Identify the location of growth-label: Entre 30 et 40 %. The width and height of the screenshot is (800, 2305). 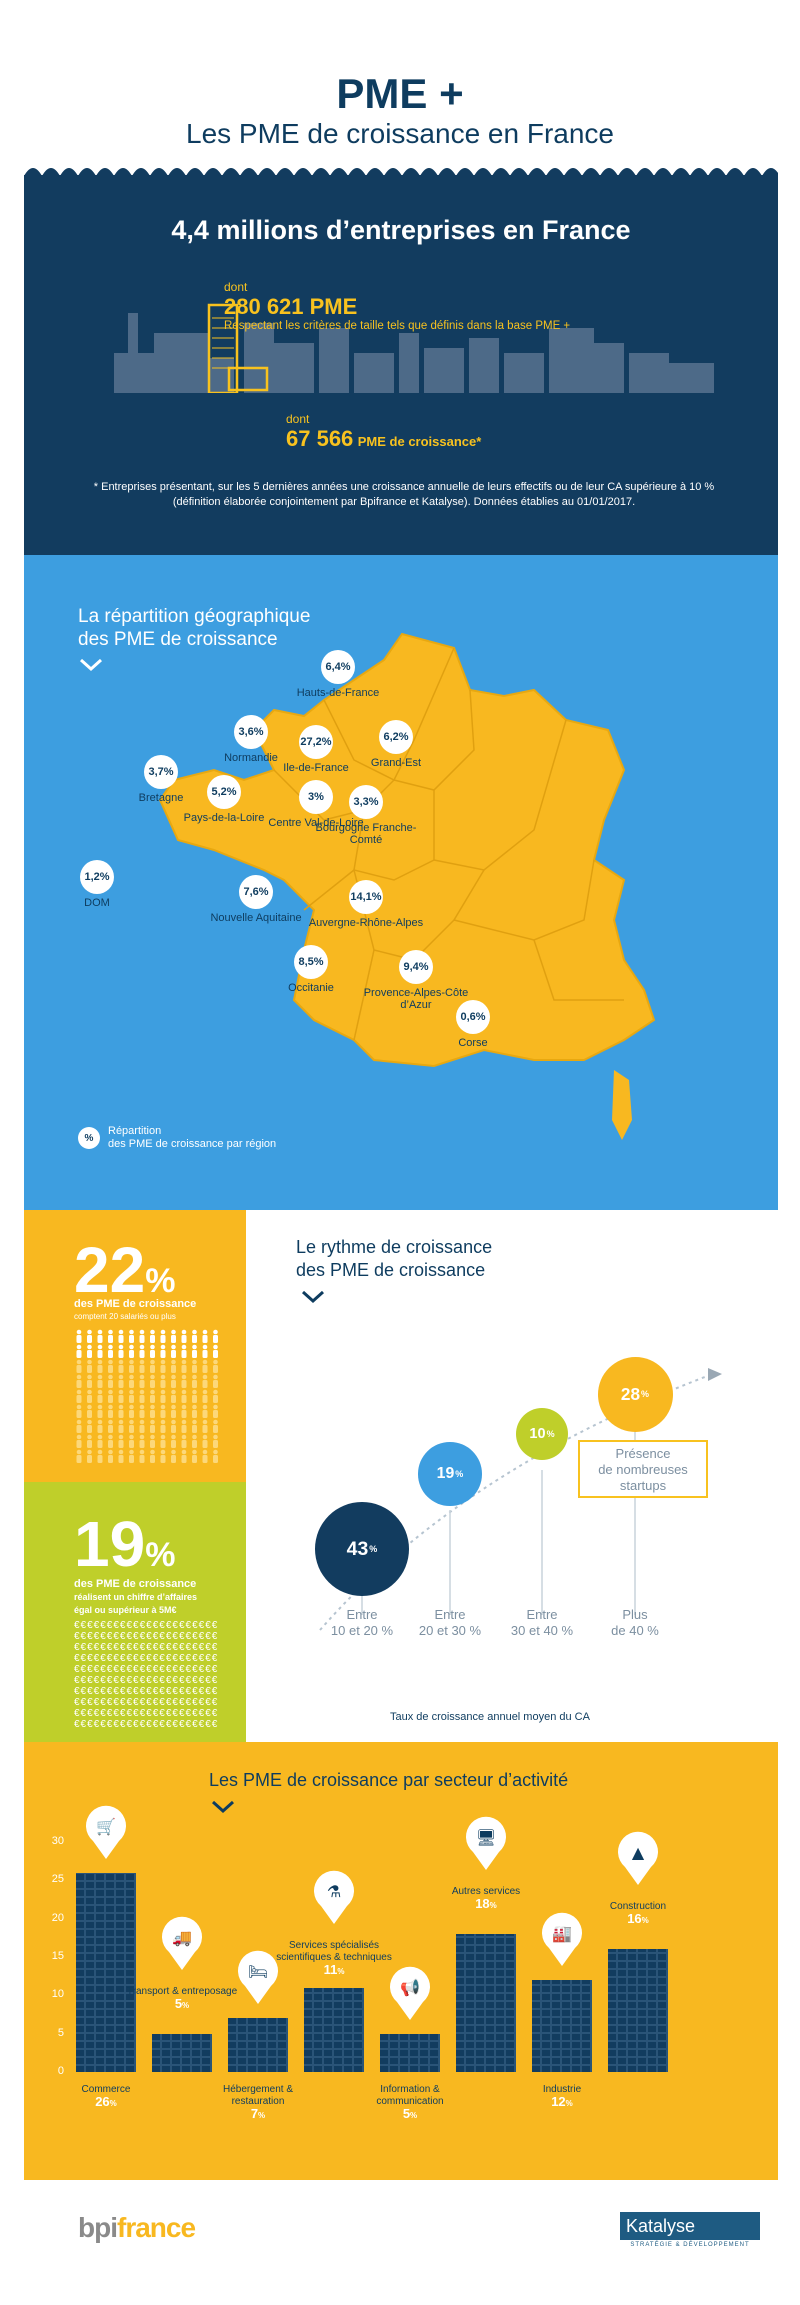
(542, 1622).